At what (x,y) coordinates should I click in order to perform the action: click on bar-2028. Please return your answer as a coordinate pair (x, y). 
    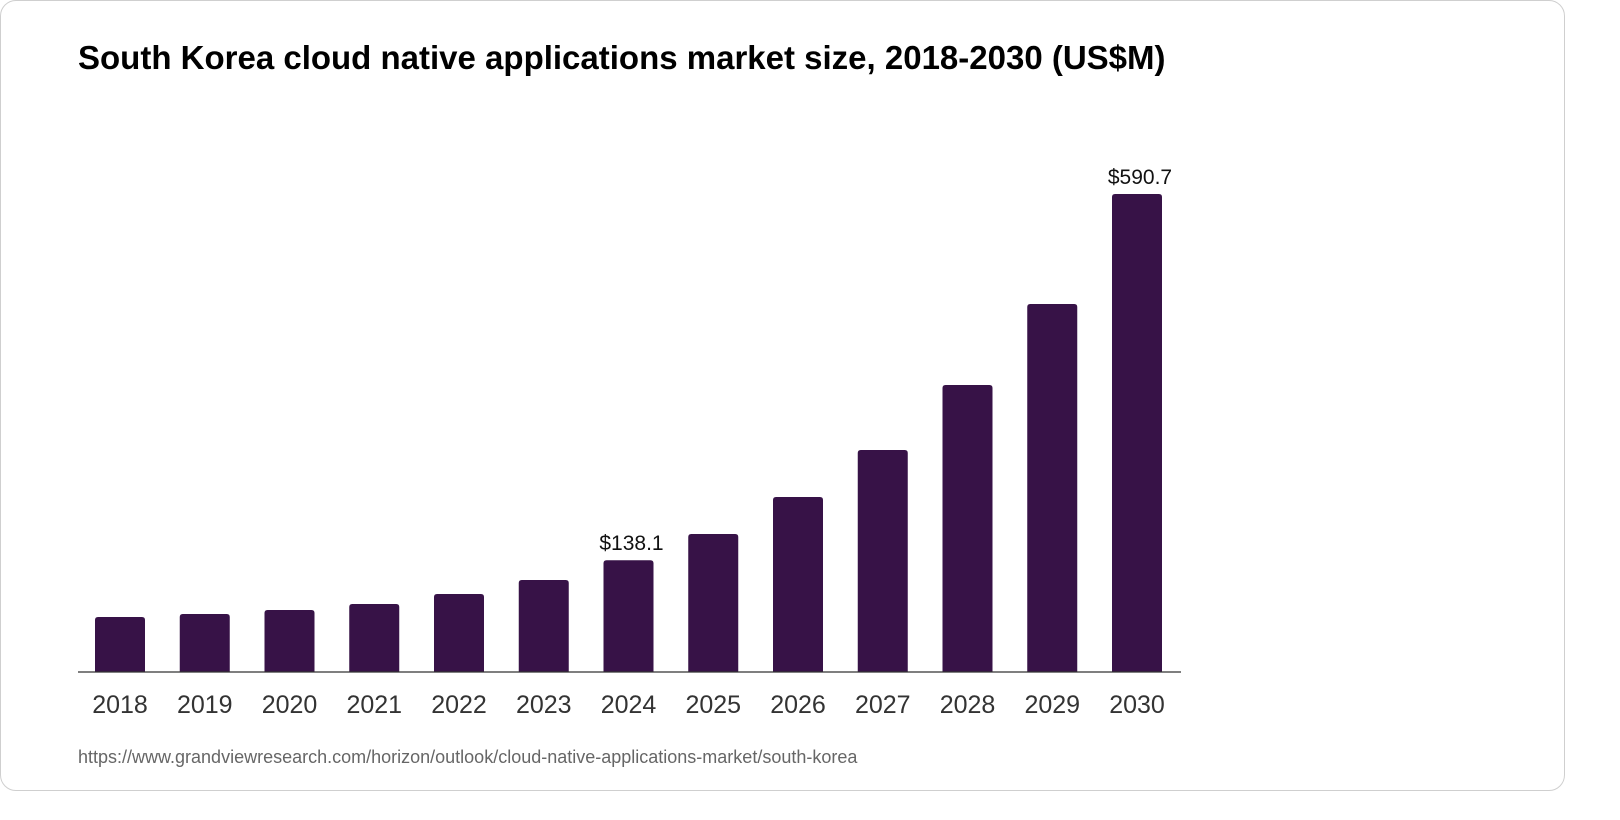
    Looking at the image, I should click on (967, 528).